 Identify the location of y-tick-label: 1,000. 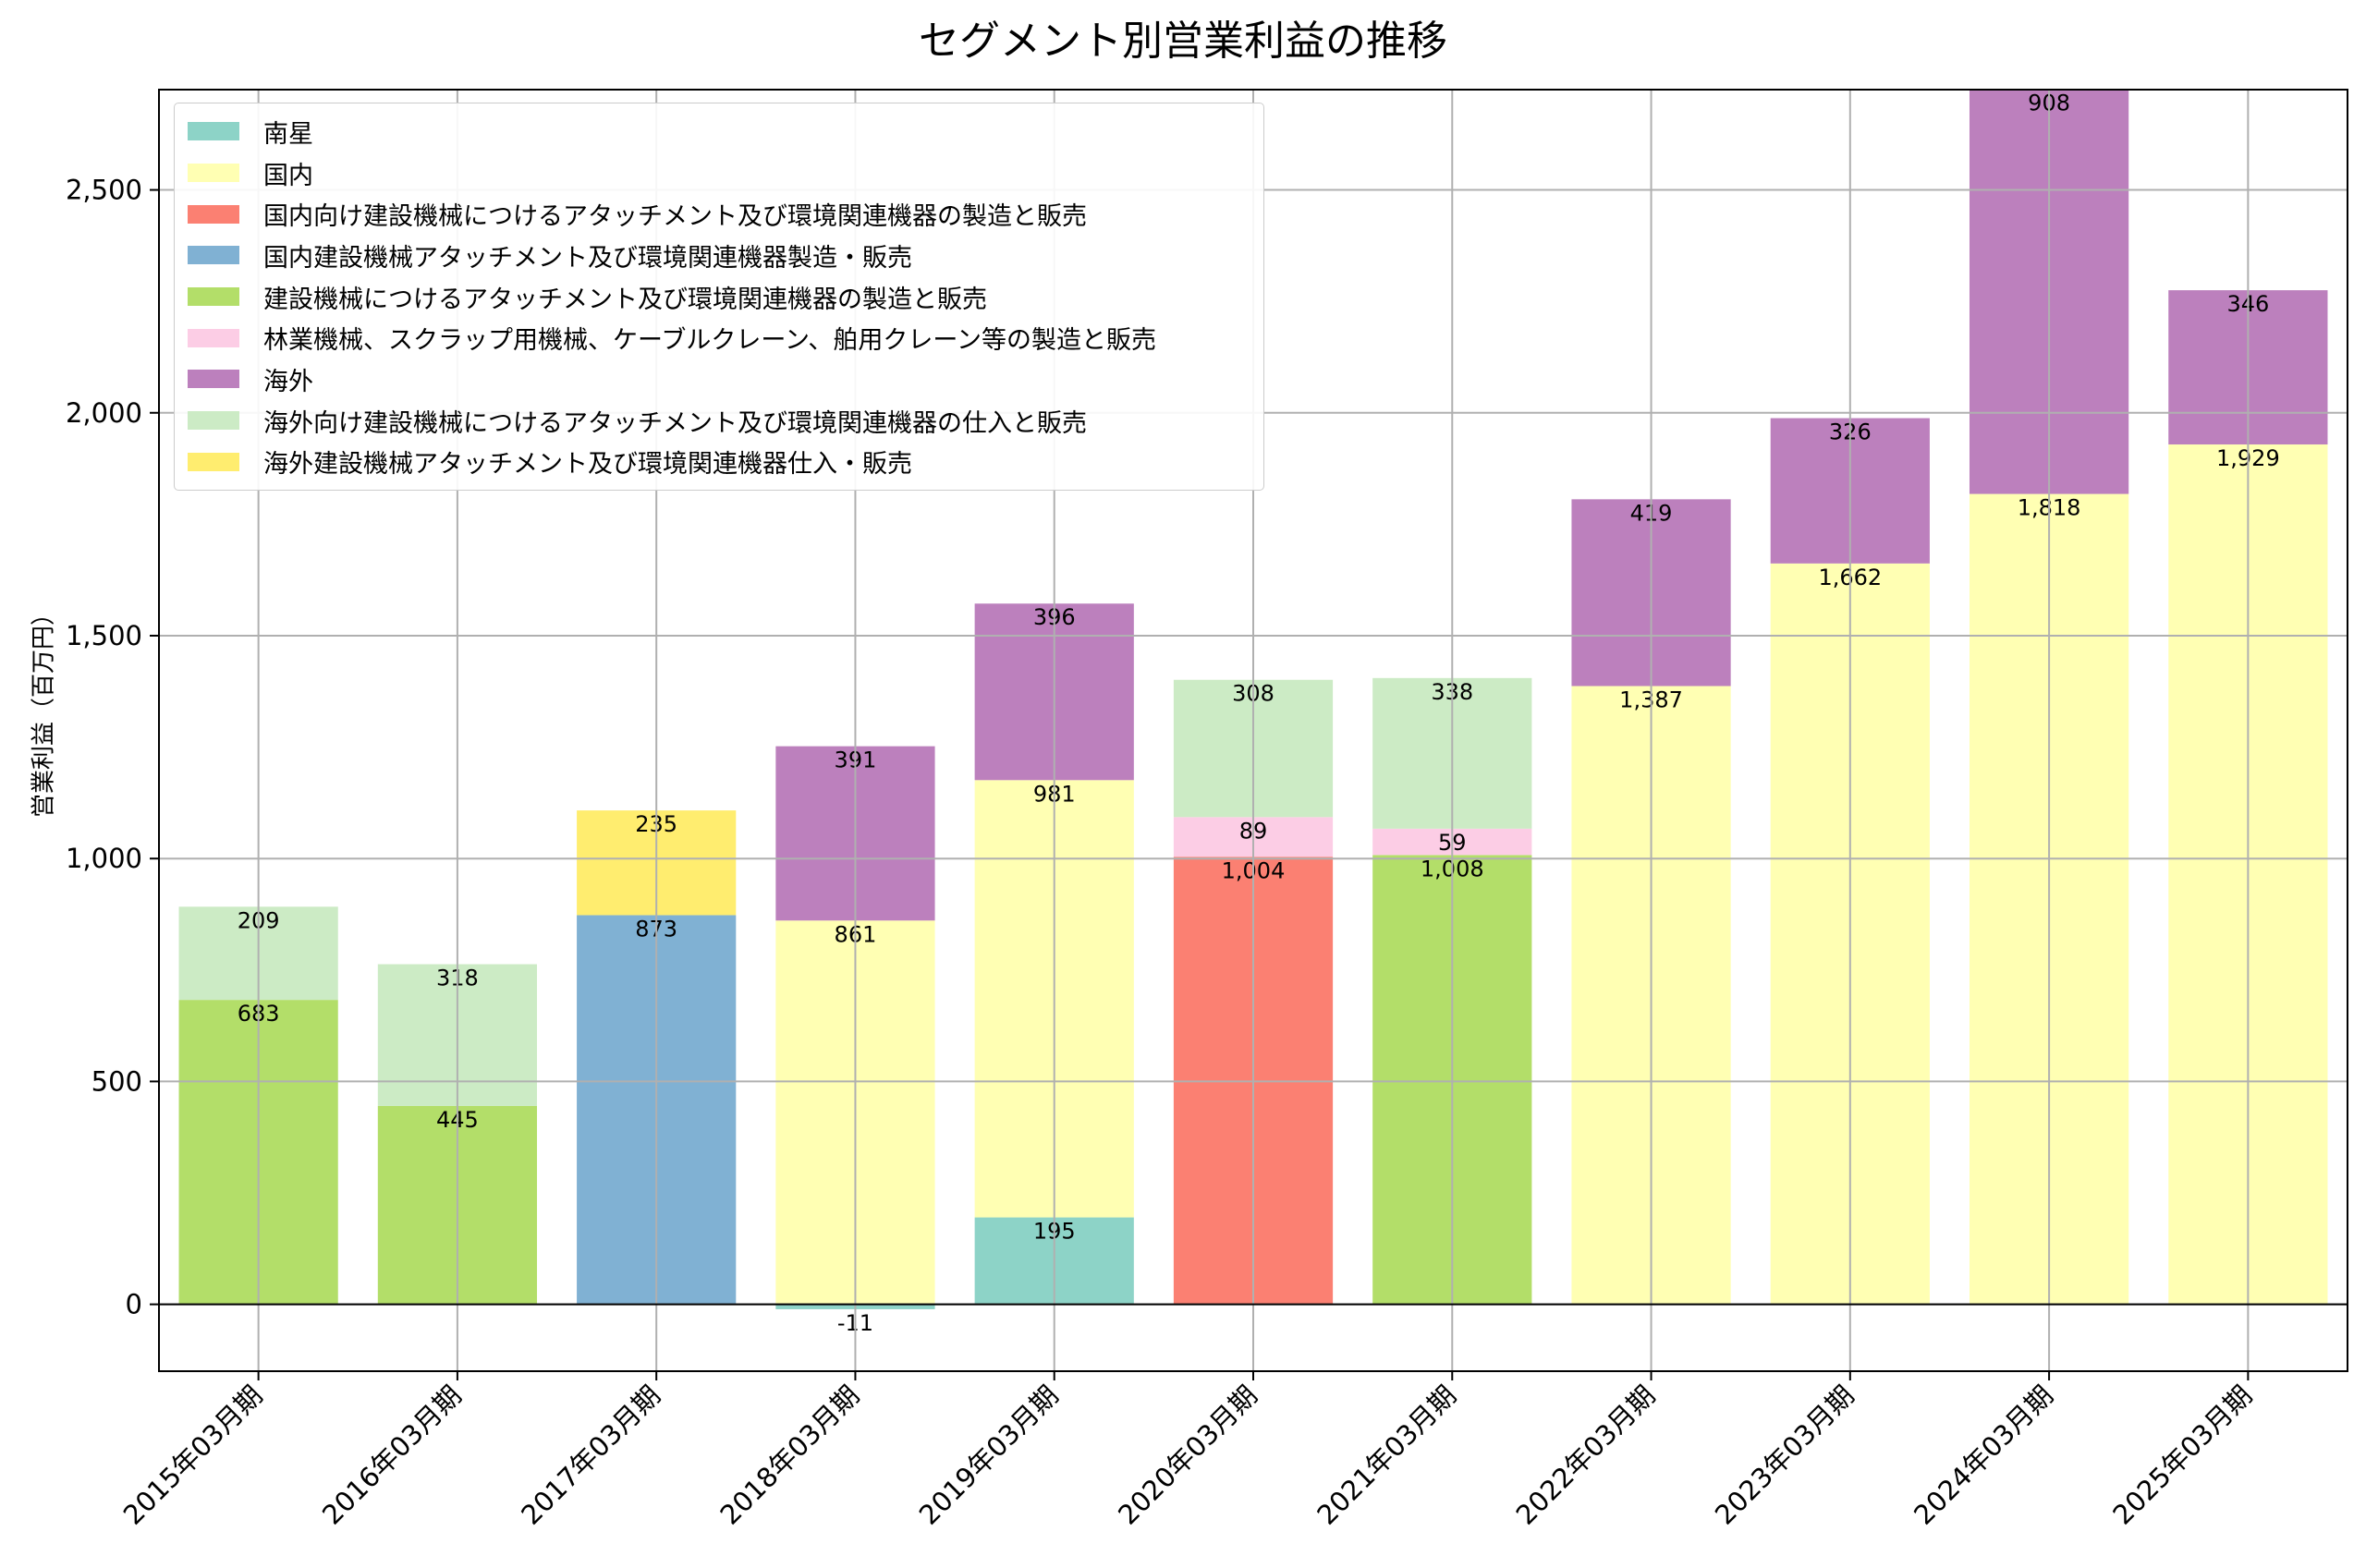
(104, 858).